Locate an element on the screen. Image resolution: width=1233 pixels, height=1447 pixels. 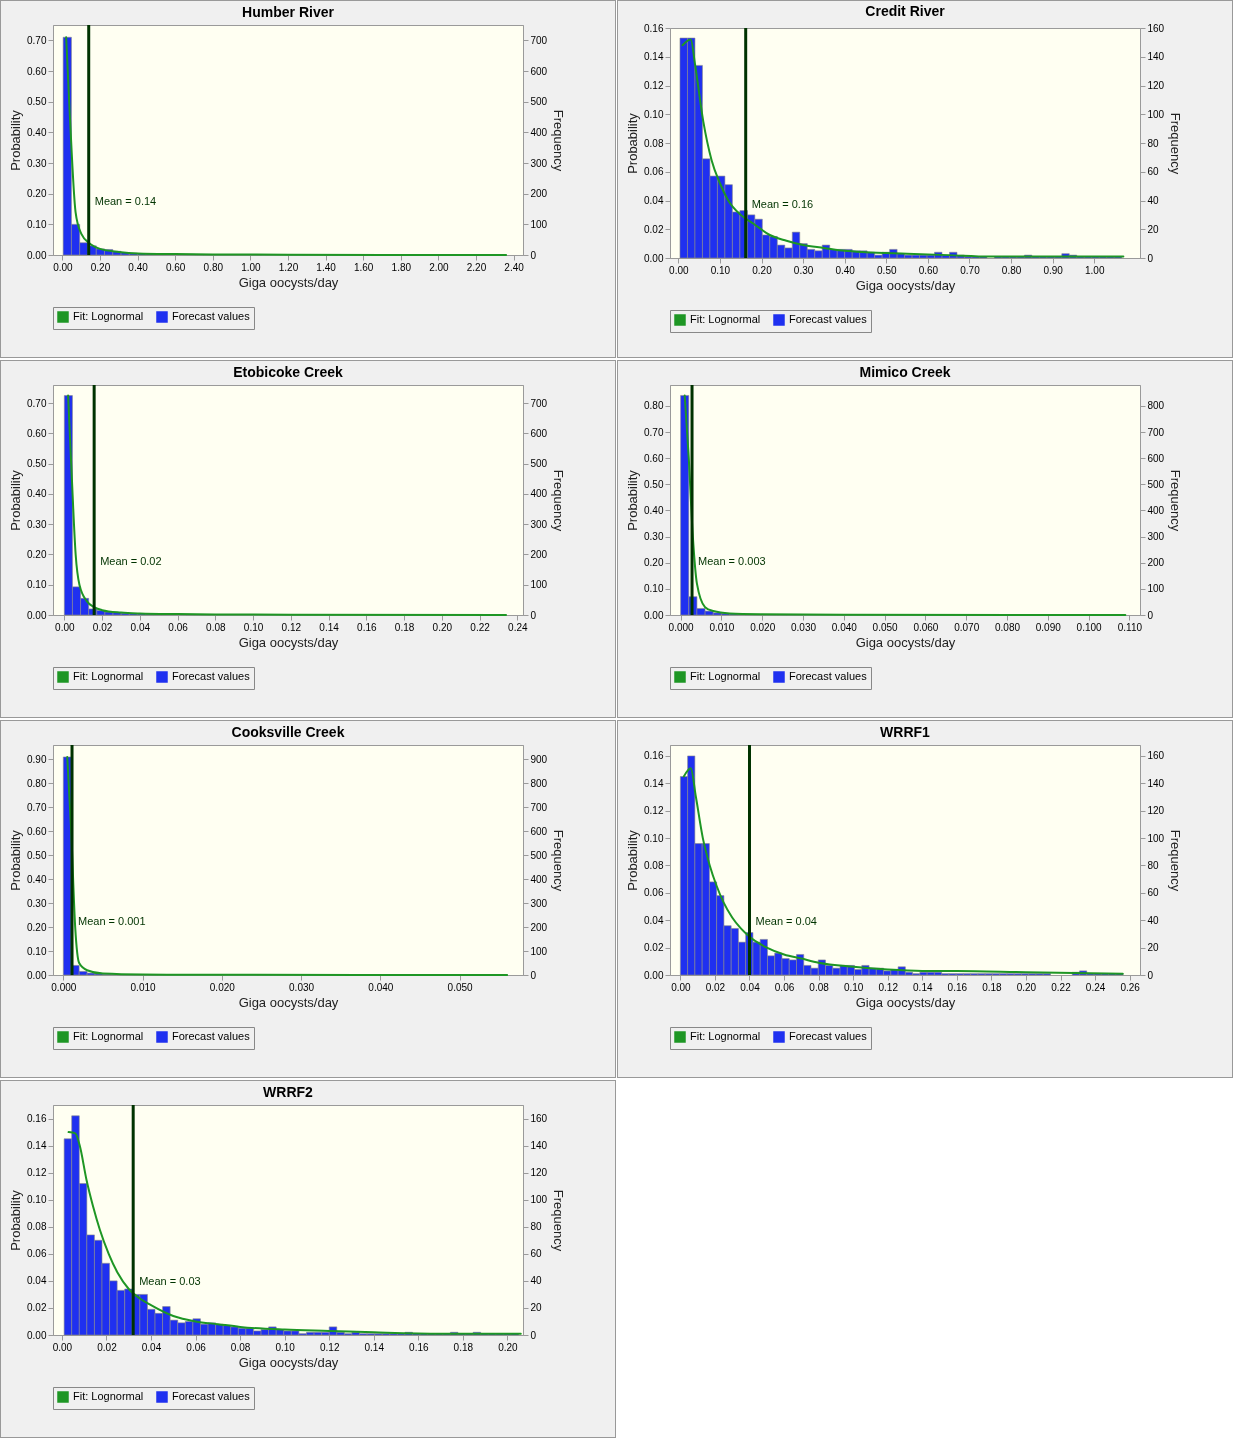
y-tick-label: 0.50 is located at coordinates (654, 484).